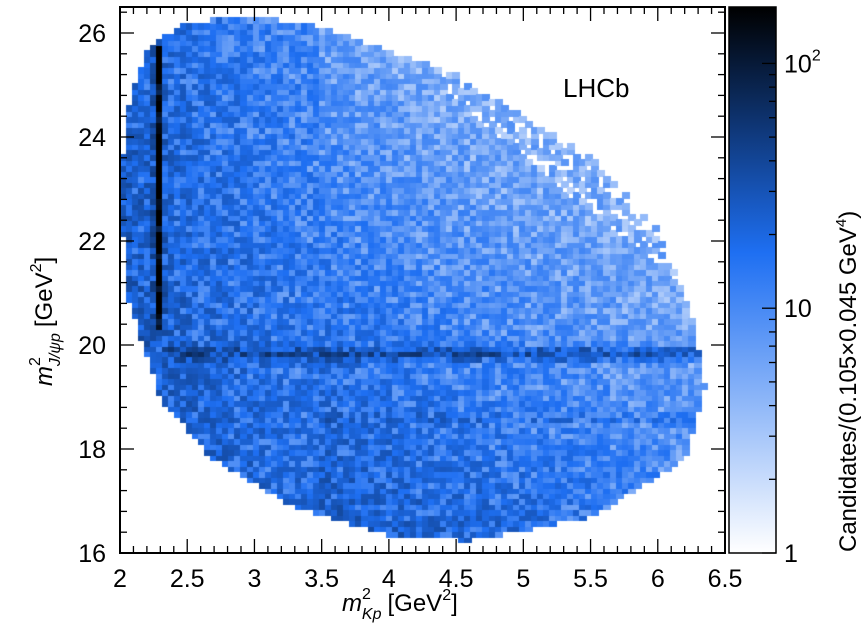 Image resolution: width=863 pixels, height=637 pixels. What do you see at coordinates (523, 579) in the screenshot?
I see `x-tick-label: 5` at bounding box center [523, 579].